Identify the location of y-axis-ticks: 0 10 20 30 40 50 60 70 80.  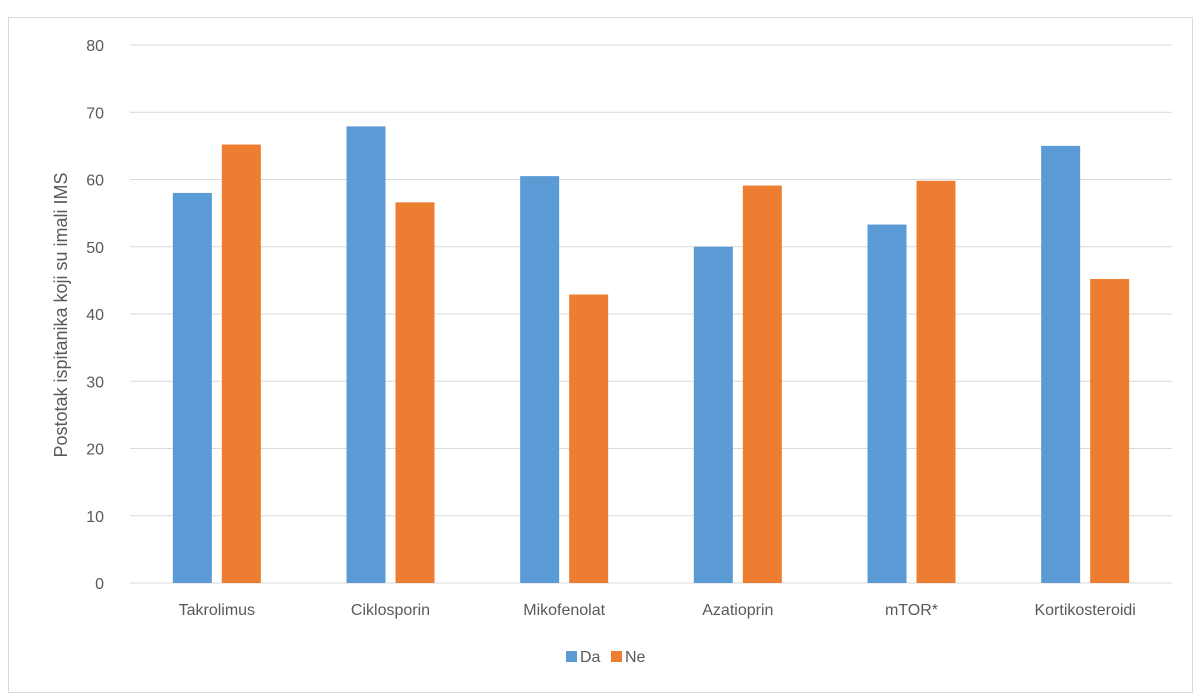
(95, 315).